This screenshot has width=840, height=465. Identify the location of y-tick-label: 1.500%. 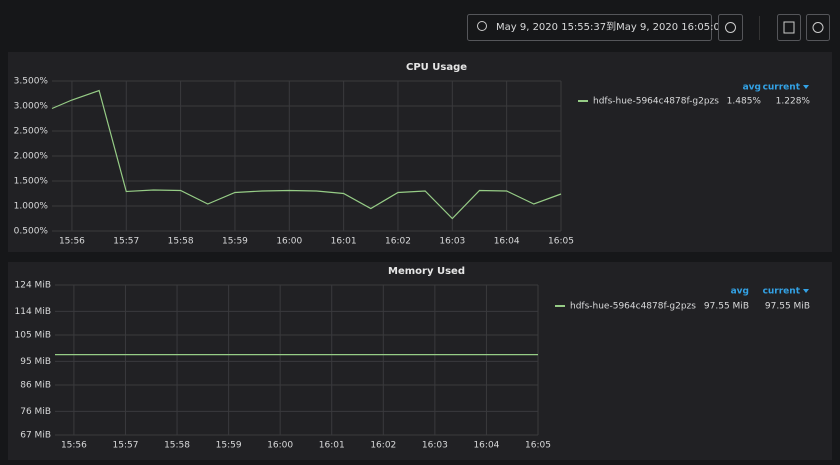
(31, 182).